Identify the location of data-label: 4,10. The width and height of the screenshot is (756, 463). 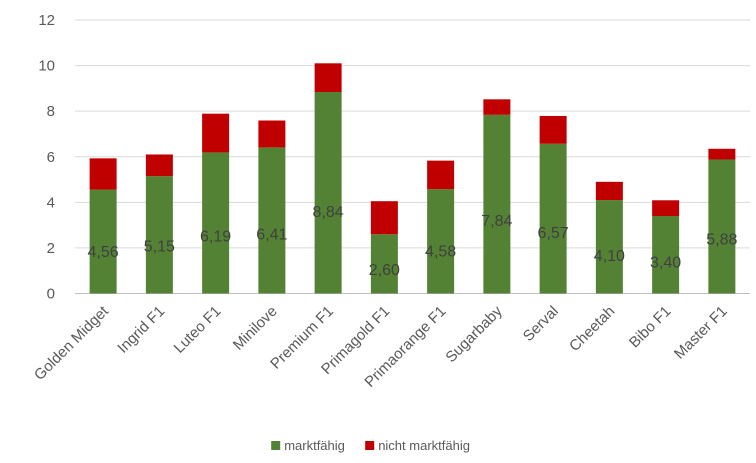
(609, 256).